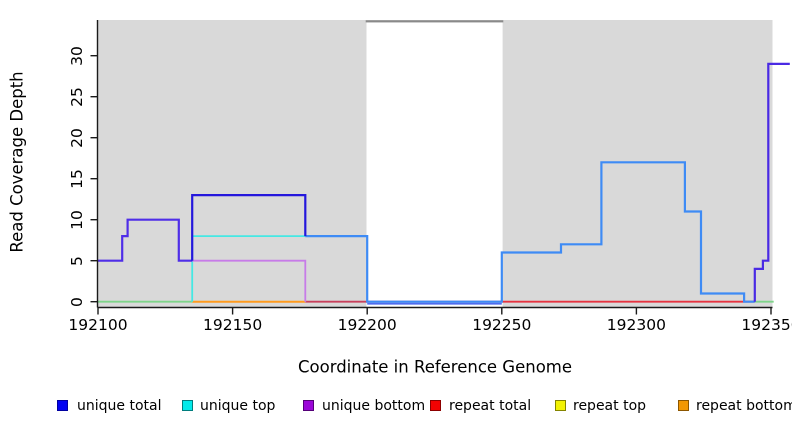 The image size is (792, 432). What do you see at coordinates (610, 406) in the screenshot?
I see `legend-label: repeat top` at bounding box center [610, 406].